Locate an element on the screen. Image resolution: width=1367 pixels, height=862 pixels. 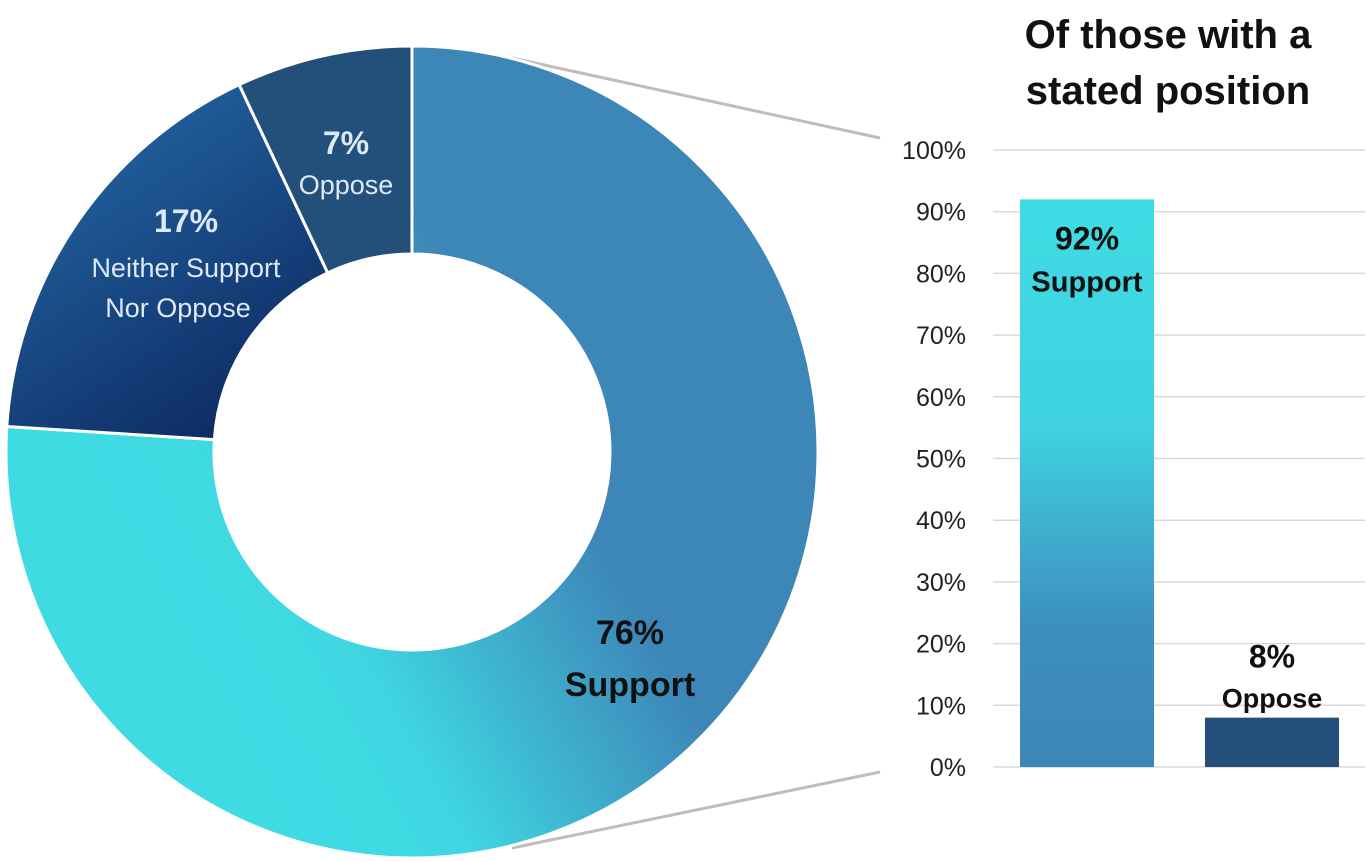
donut-slice-neither is located at coordinates (167, 262).